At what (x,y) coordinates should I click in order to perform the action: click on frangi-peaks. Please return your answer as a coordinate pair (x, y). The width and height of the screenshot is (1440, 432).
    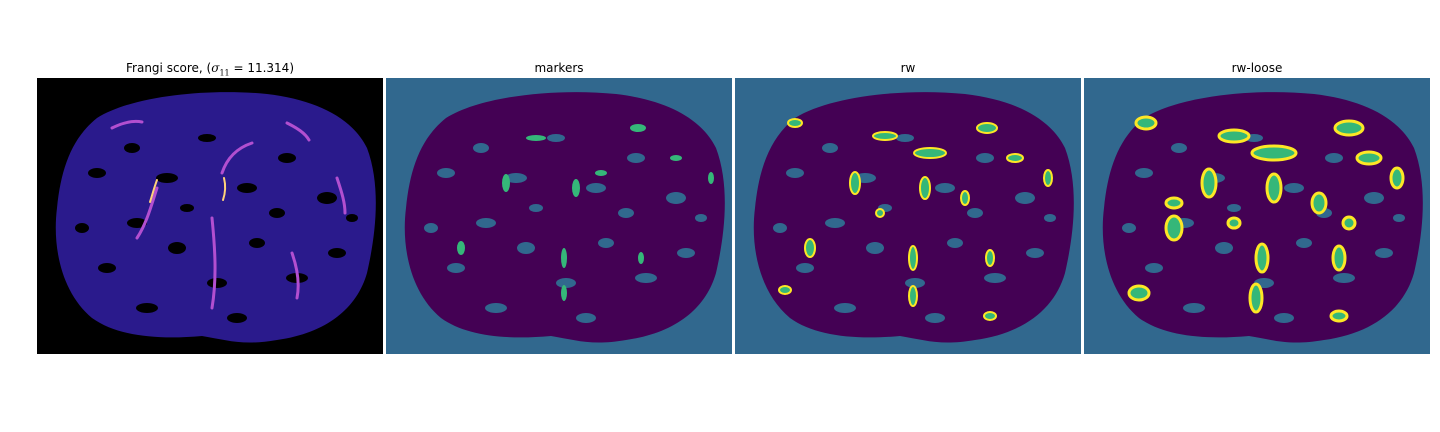
    Looking at the image, I should click on (188, 190).